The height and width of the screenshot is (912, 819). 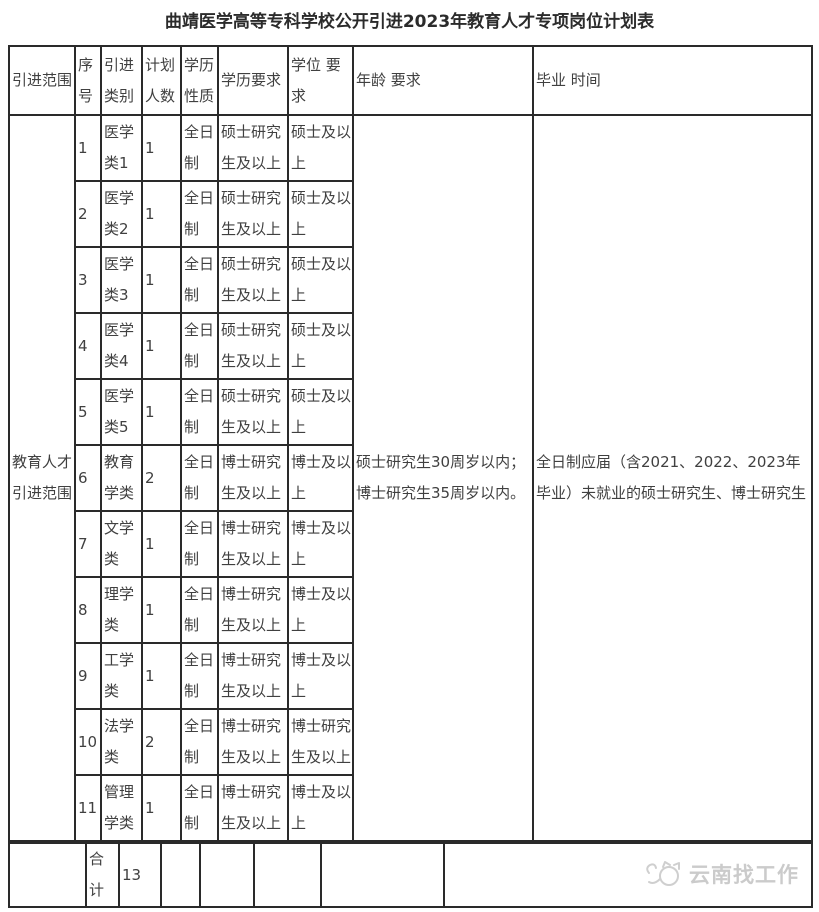 What do you see at coordinates (410, 808) in the screenshot?
I see `table-row: 11 管理学类 1 全日制 博士研究生及以上 博士及以上` at bounding box center [410, 808].